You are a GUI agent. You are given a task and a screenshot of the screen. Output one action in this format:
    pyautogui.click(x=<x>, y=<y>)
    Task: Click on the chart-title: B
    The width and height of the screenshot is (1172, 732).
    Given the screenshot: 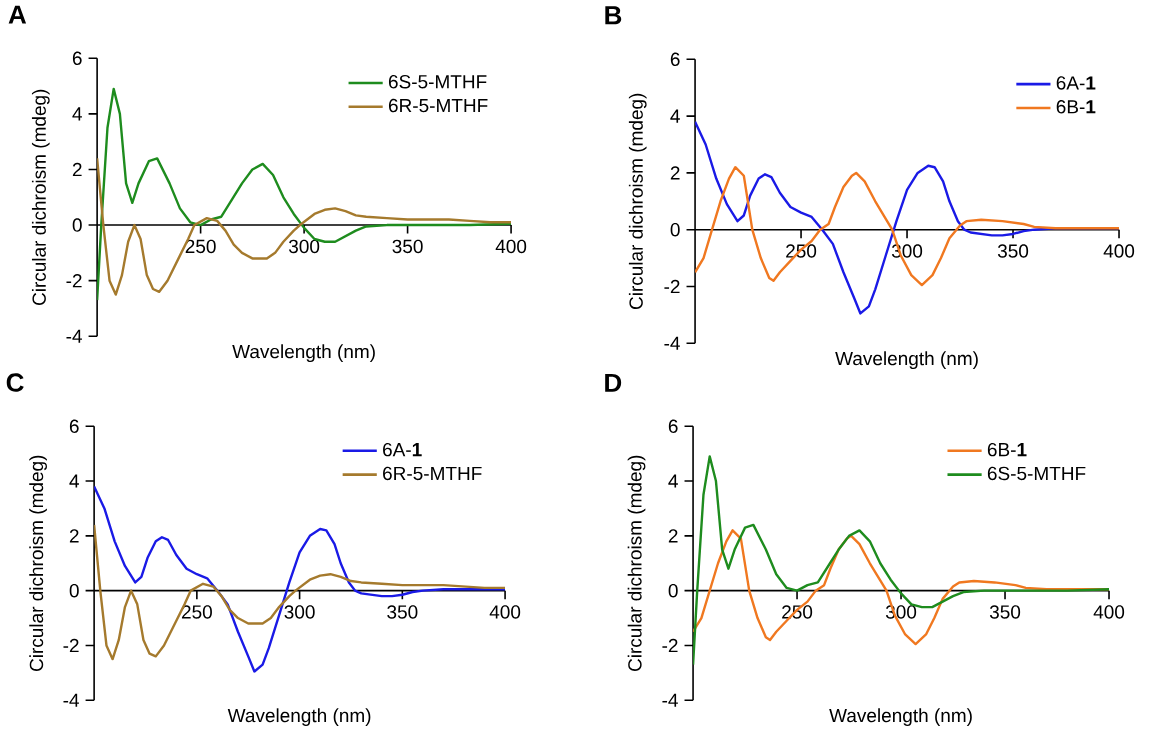 What is the action you would take?
    pyautogui.click(x=613, y=15)
    